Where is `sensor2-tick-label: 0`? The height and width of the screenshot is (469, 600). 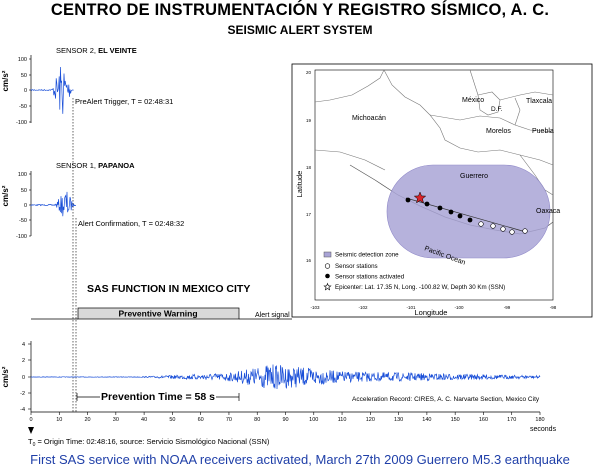 sensor2-tick-label: 0 is located at coordinates (25, 91).